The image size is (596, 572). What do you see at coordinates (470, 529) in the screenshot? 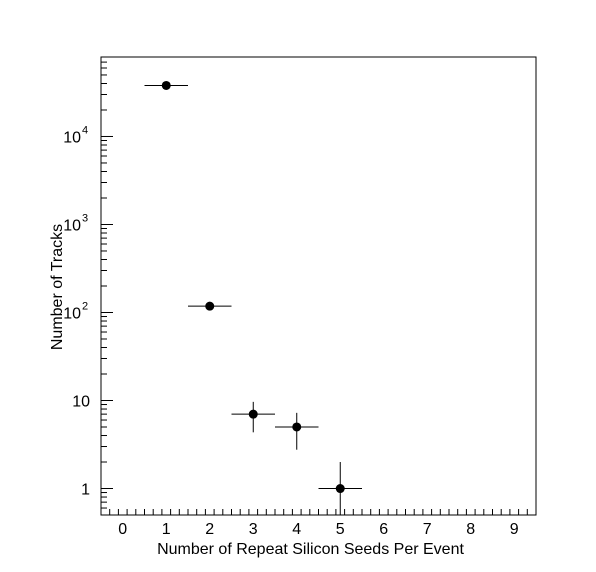
I see `x-tick-label: 8` at bounding box center [470, 529].